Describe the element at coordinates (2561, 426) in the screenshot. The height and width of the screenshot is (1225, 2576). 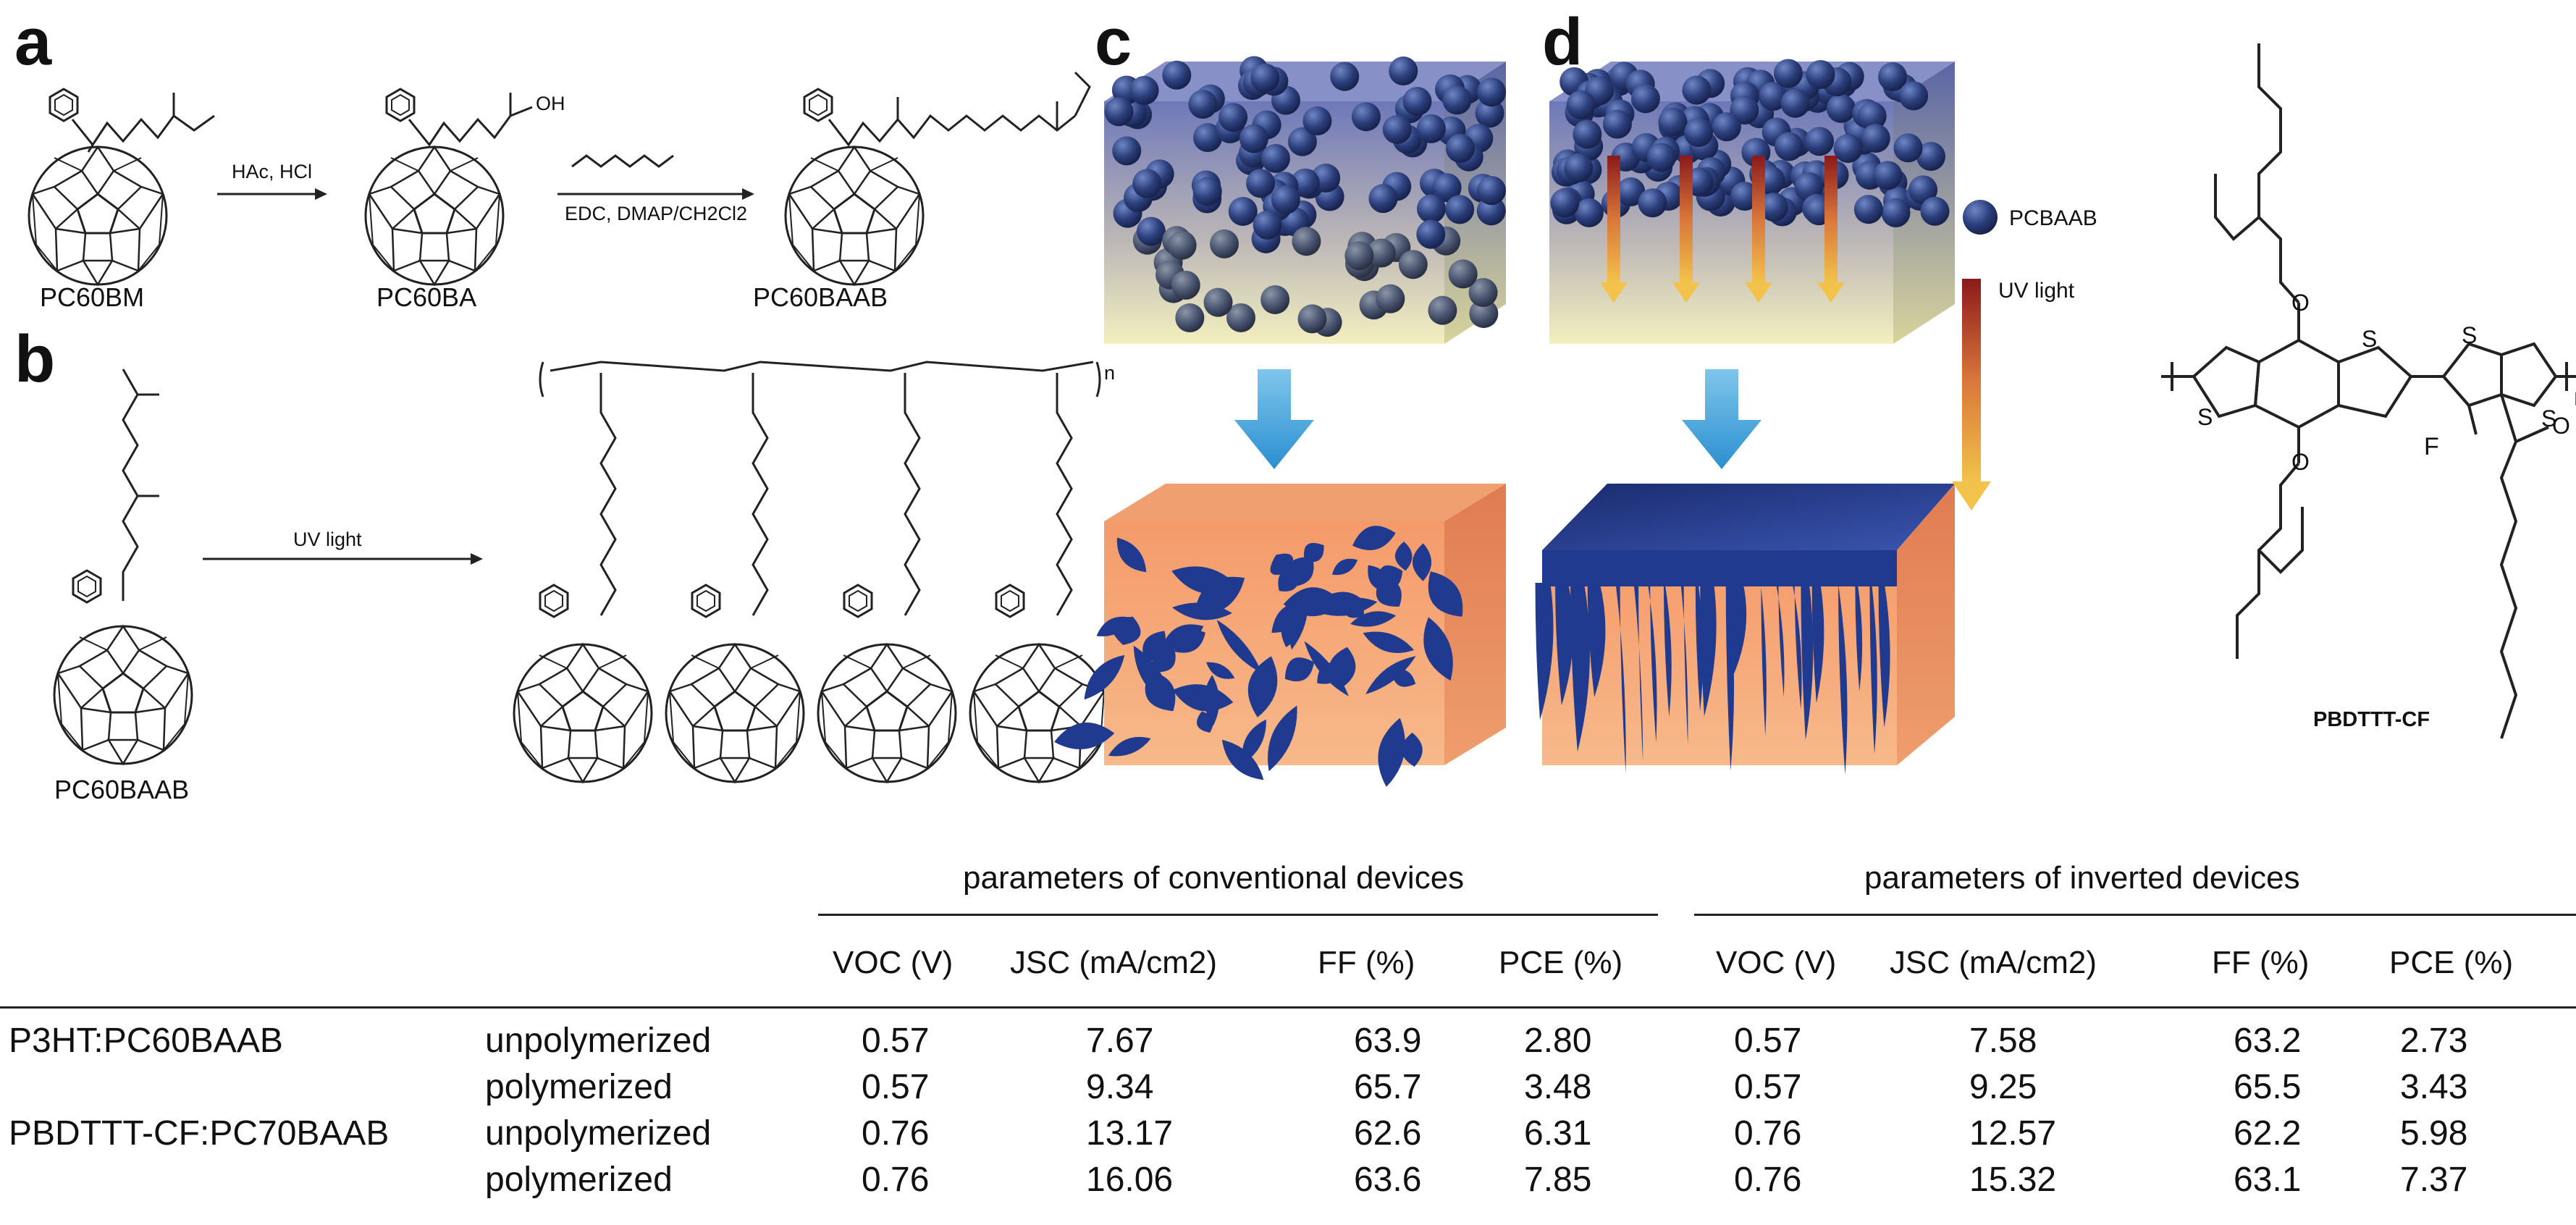
I see `pbdttt-o3: O` at that location.